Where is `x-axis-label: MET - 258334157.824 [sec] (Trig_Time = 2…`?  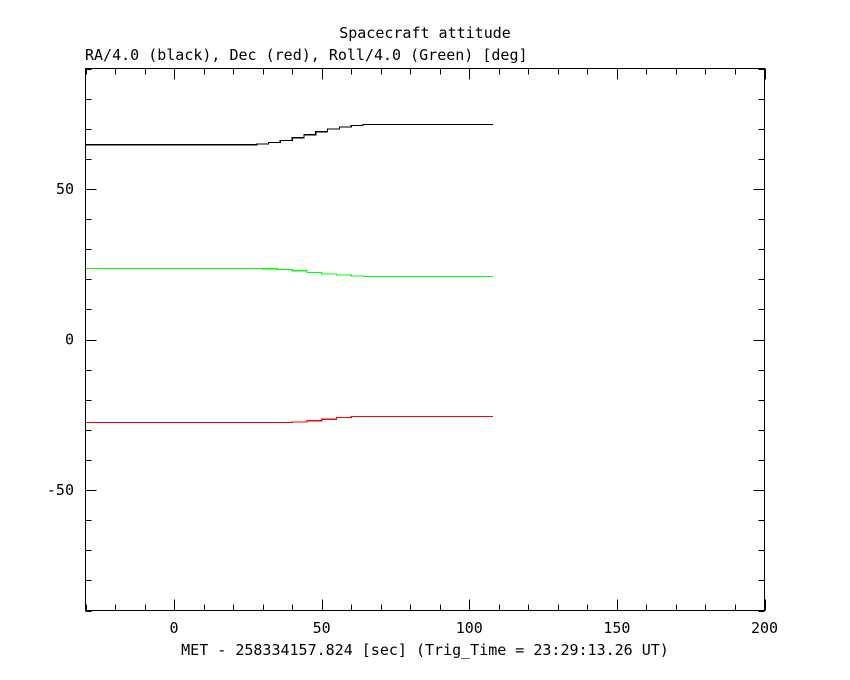 x-axis-label: MET - 258334157.824 [sec] (Trig_Time = 2… is located at coordinates (425, 650).